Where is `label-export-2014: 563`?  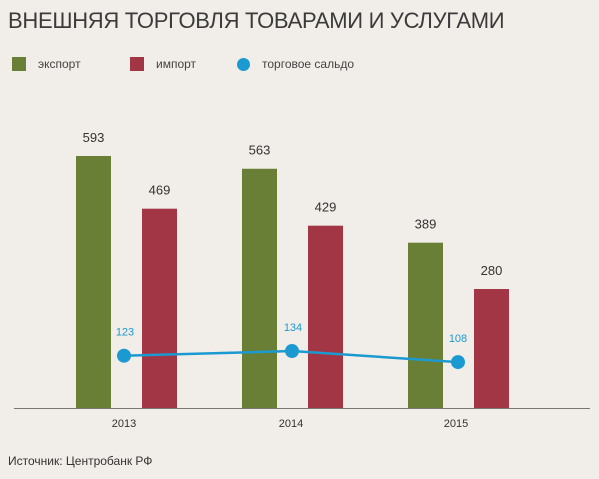 label-export-2014: 563 is located at coordinates (260, 150).